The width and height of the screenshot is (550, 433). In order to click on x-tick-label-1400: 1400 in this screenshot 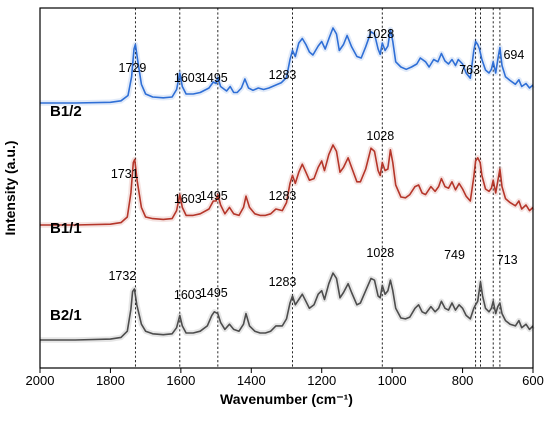, I will do `click(251, 380)`.